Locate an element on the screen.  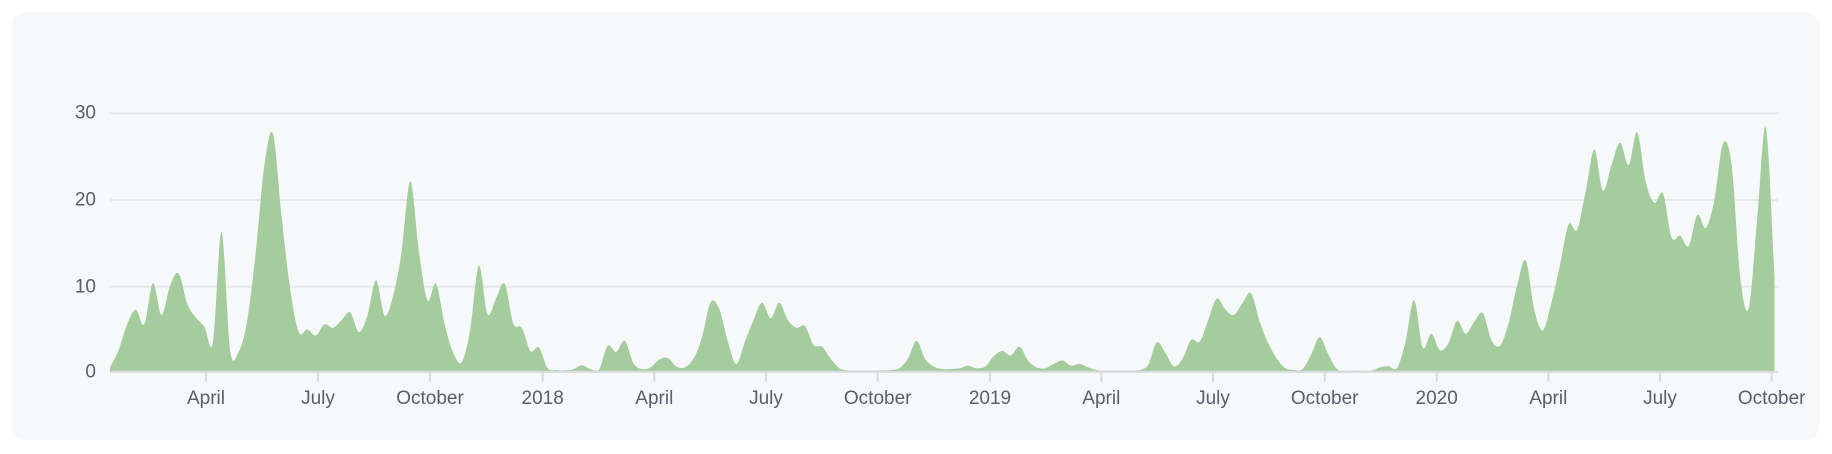
y-axis-label: 30 is located at coordinates (85, 113).